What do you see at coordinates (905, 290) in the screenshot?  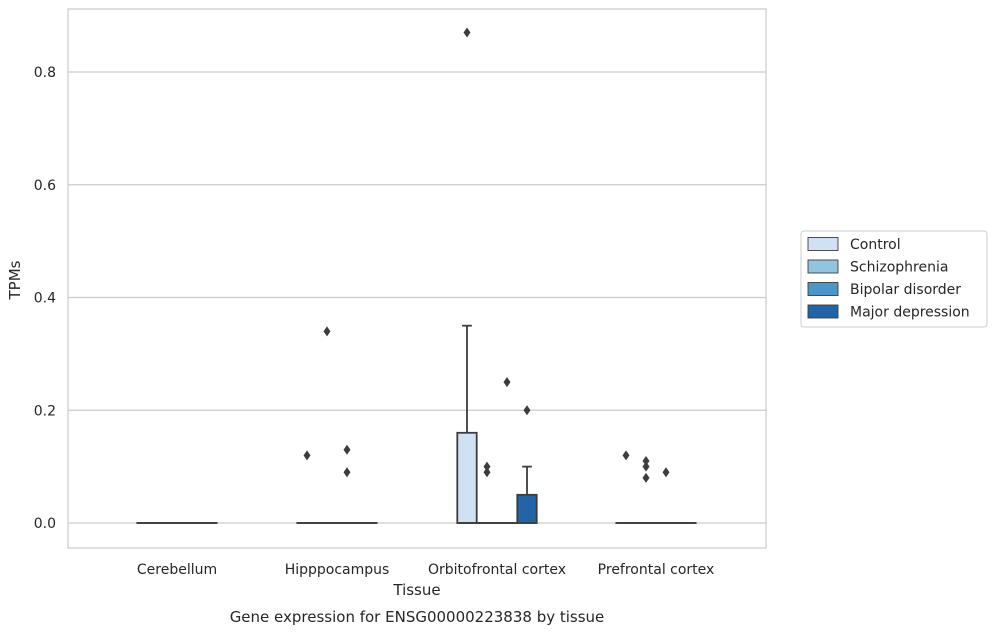 I see `legend-label: Bipolar disorder` at bounding box center [905, 290].